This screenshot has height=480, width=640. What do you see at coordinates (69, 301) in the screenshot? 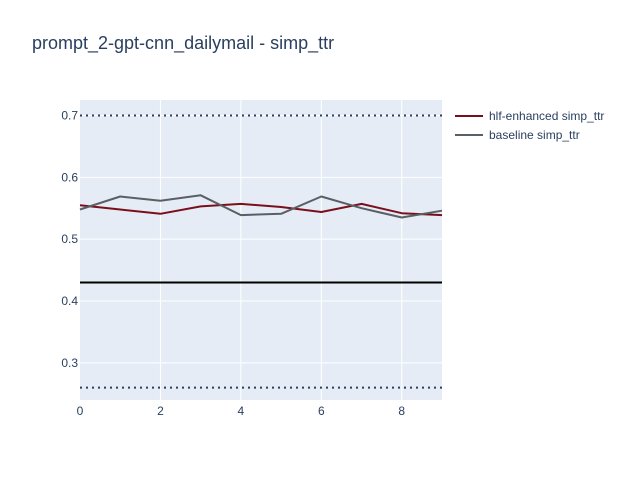
I see `y-tick-label: 0.4` at bounding box center [69, 301].